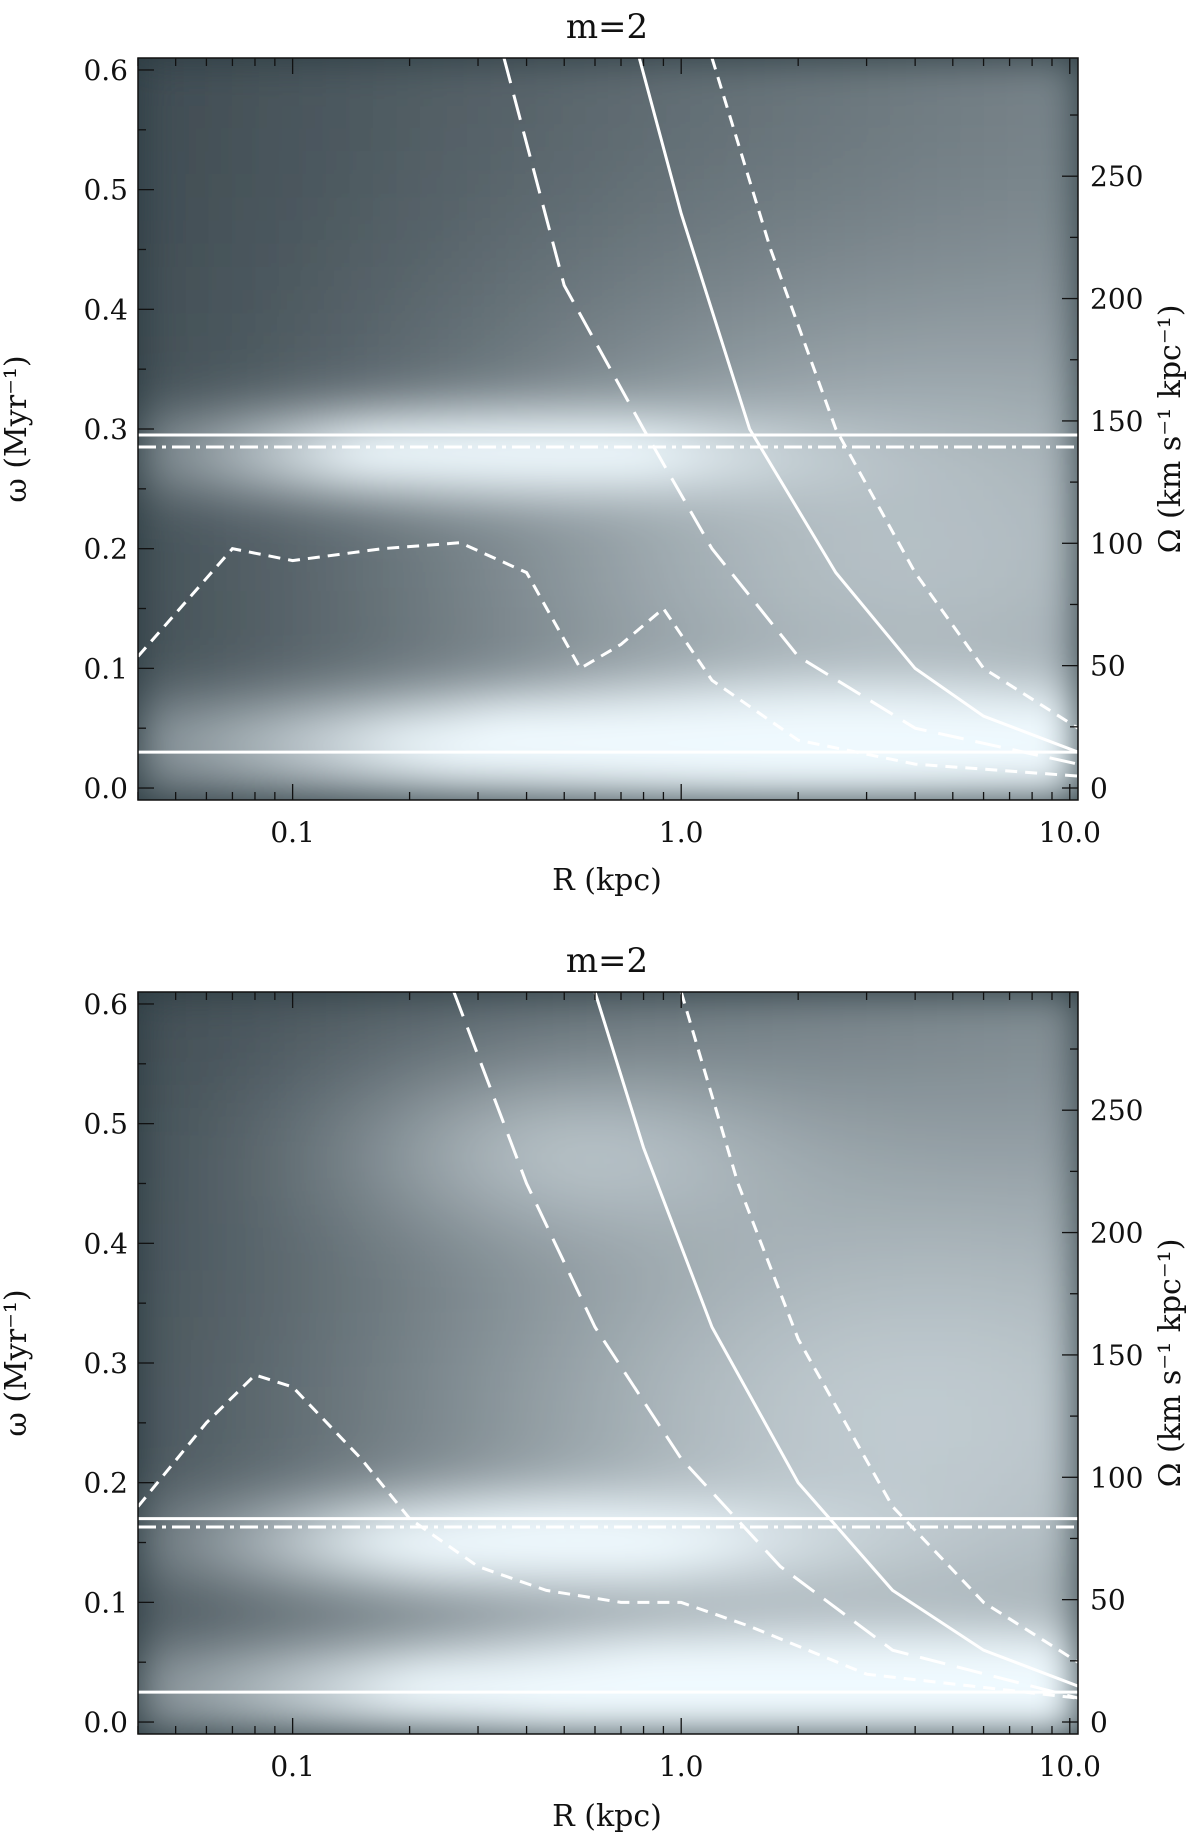 The width and height of the screenshot is (1200, 1841). What do you see at coordinates (105, 1483) in the screenshot?
I see `y-tick-label: 0.2` at bounding box center [105, 1483].